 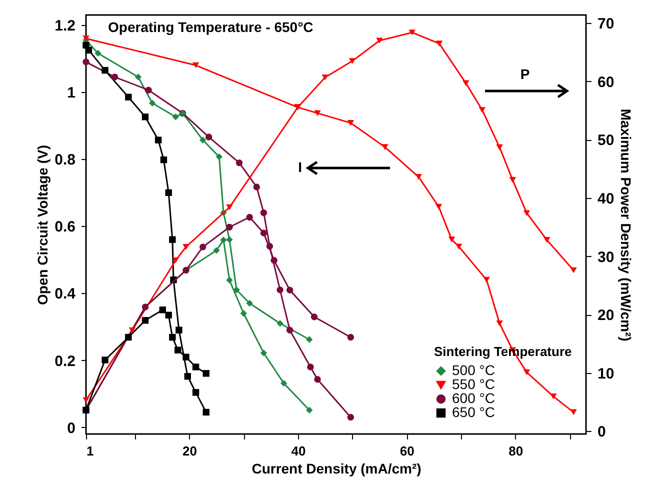 What do you see at coordinates (473, 398) in the screenshot?
I see `legend-label: 600 °C` at bounding box center [473, 398].